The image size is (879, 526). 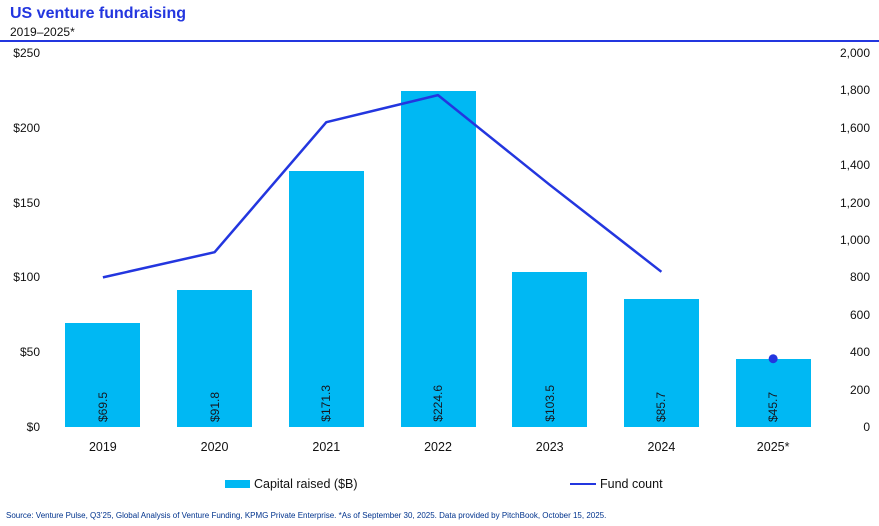 What do you see at coordinates (326, 447) in the screenshot?
I see `x-axis-label-2021: 2021` at bounding box center [326, 447].